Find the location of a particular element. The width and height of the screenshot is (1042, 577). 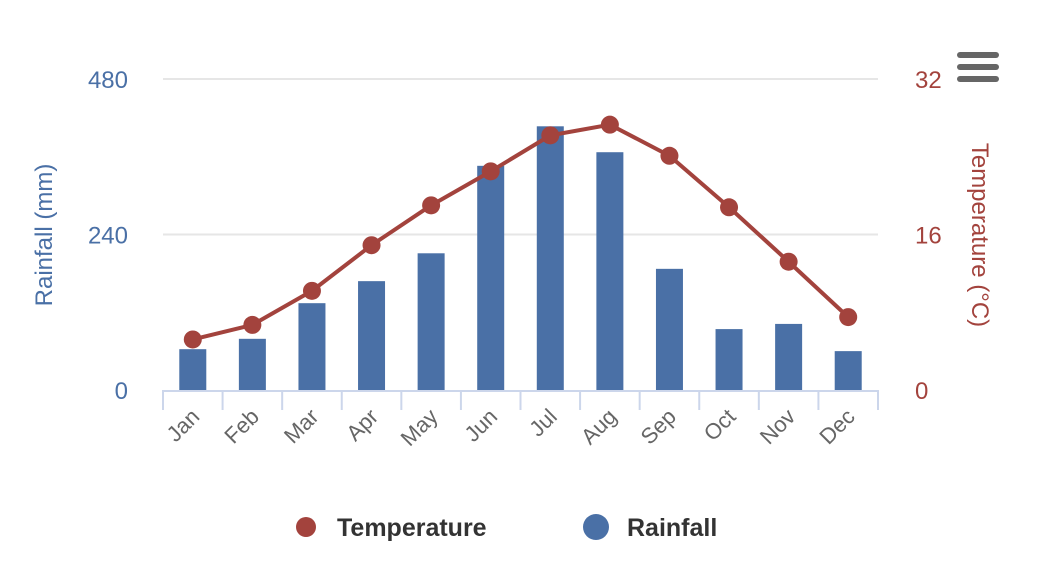

legend-item-rainfall: Rainfall is located at coordinates (650, 528).